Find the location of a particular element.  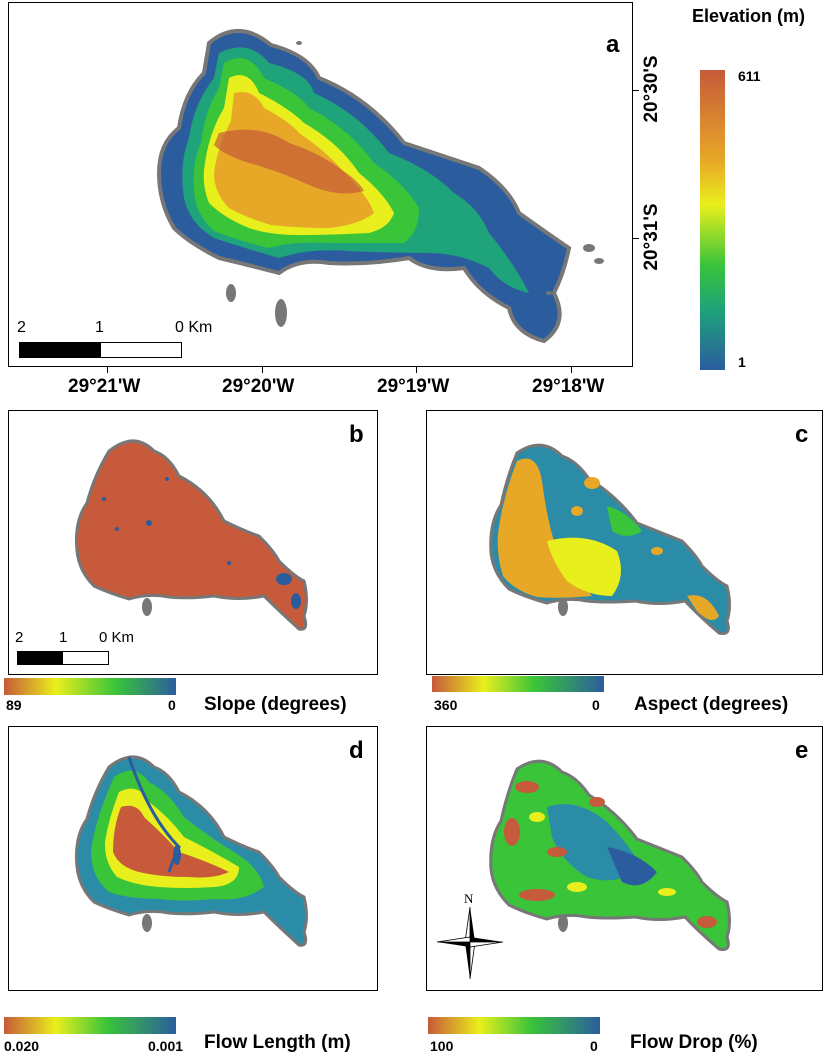

map-panel-flow-length: d is located at coordinates (193, 858).